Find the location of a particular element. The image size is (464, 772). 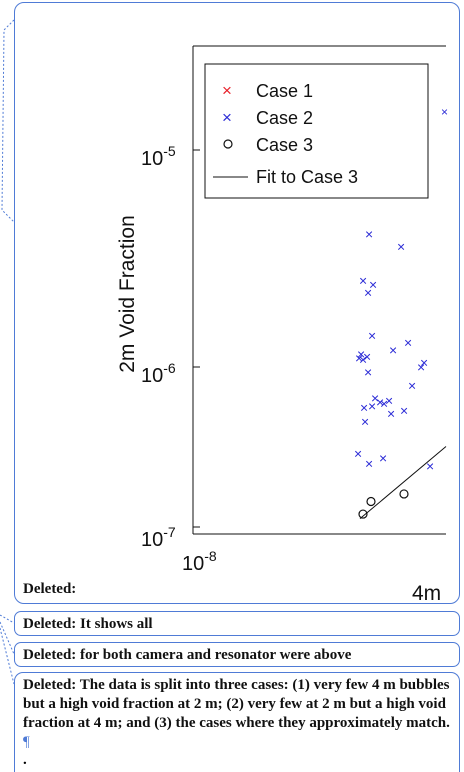

legend-box is located at coordinates (316, 131).